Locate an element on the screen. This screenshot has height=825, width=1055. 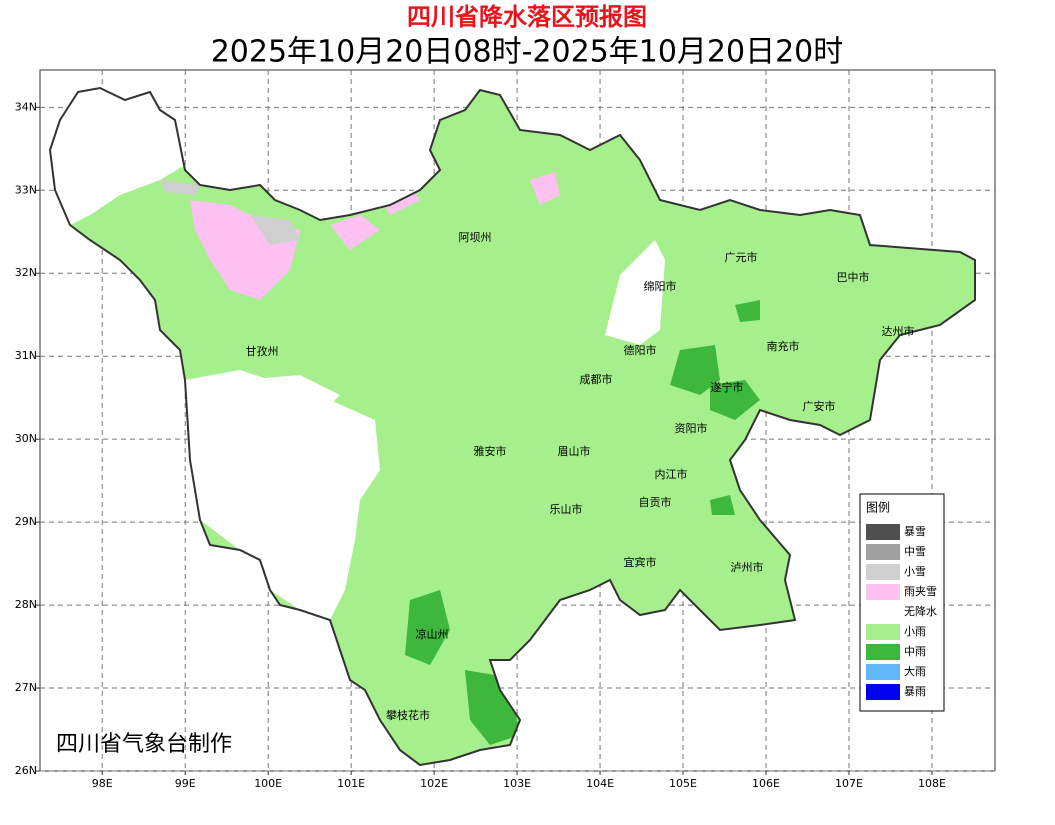
city-label: 眉山市 is located at coordinates (574, 451).